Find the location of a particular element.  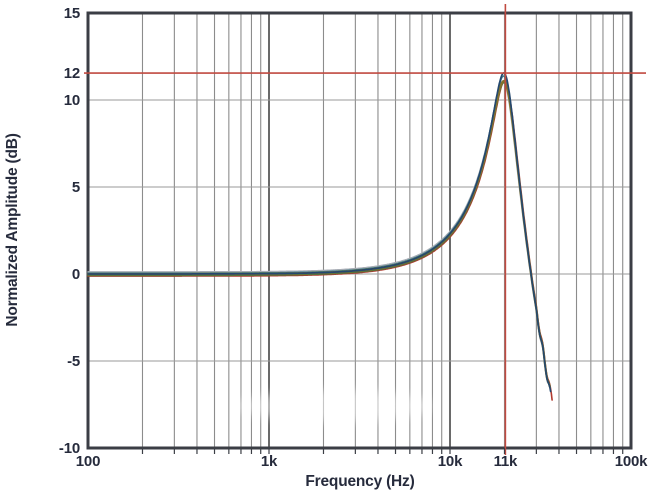

x-tick-label: 1k is located at coordinates (269, 461).